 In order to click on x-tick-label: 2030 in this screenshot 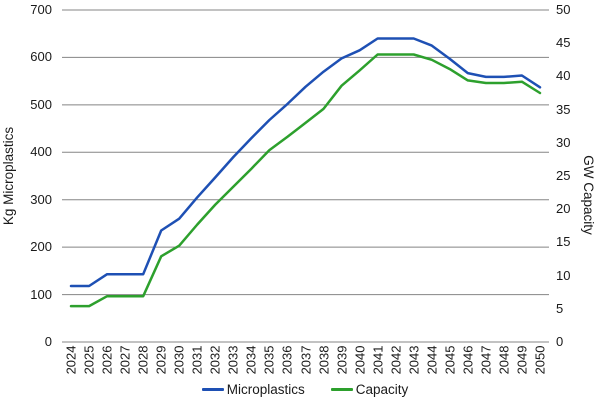, I will do `click(179, 360)`.